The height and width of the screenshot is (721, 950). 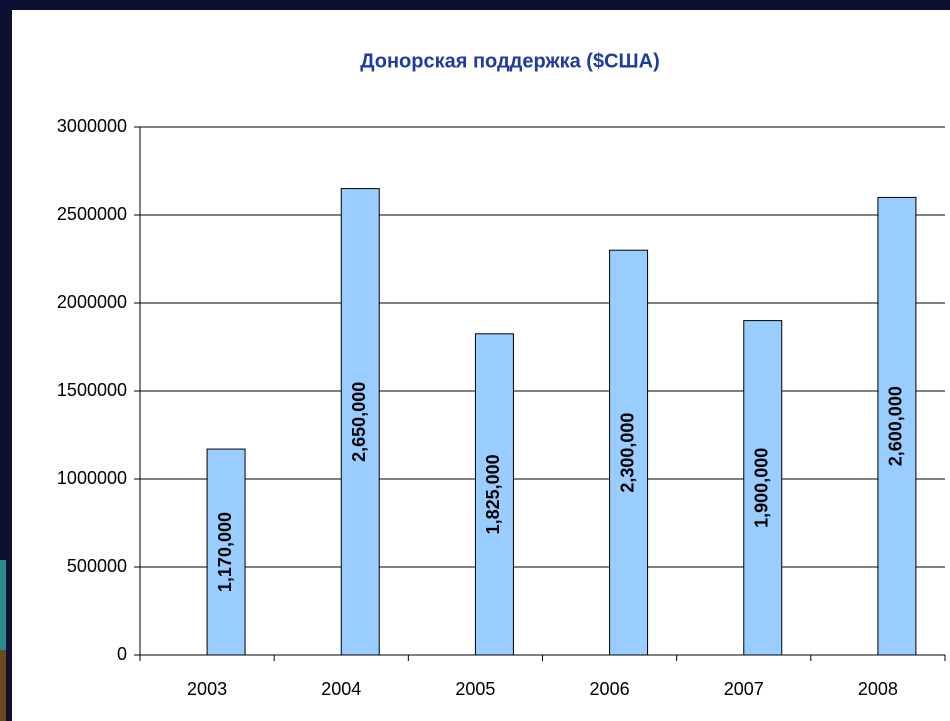 I want to click on x-tick-label: 2007, so click(x=744, y=689).